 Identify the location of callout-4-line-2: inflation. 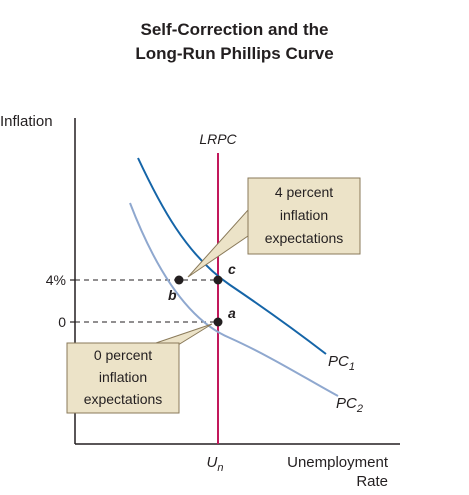
(304, 215).